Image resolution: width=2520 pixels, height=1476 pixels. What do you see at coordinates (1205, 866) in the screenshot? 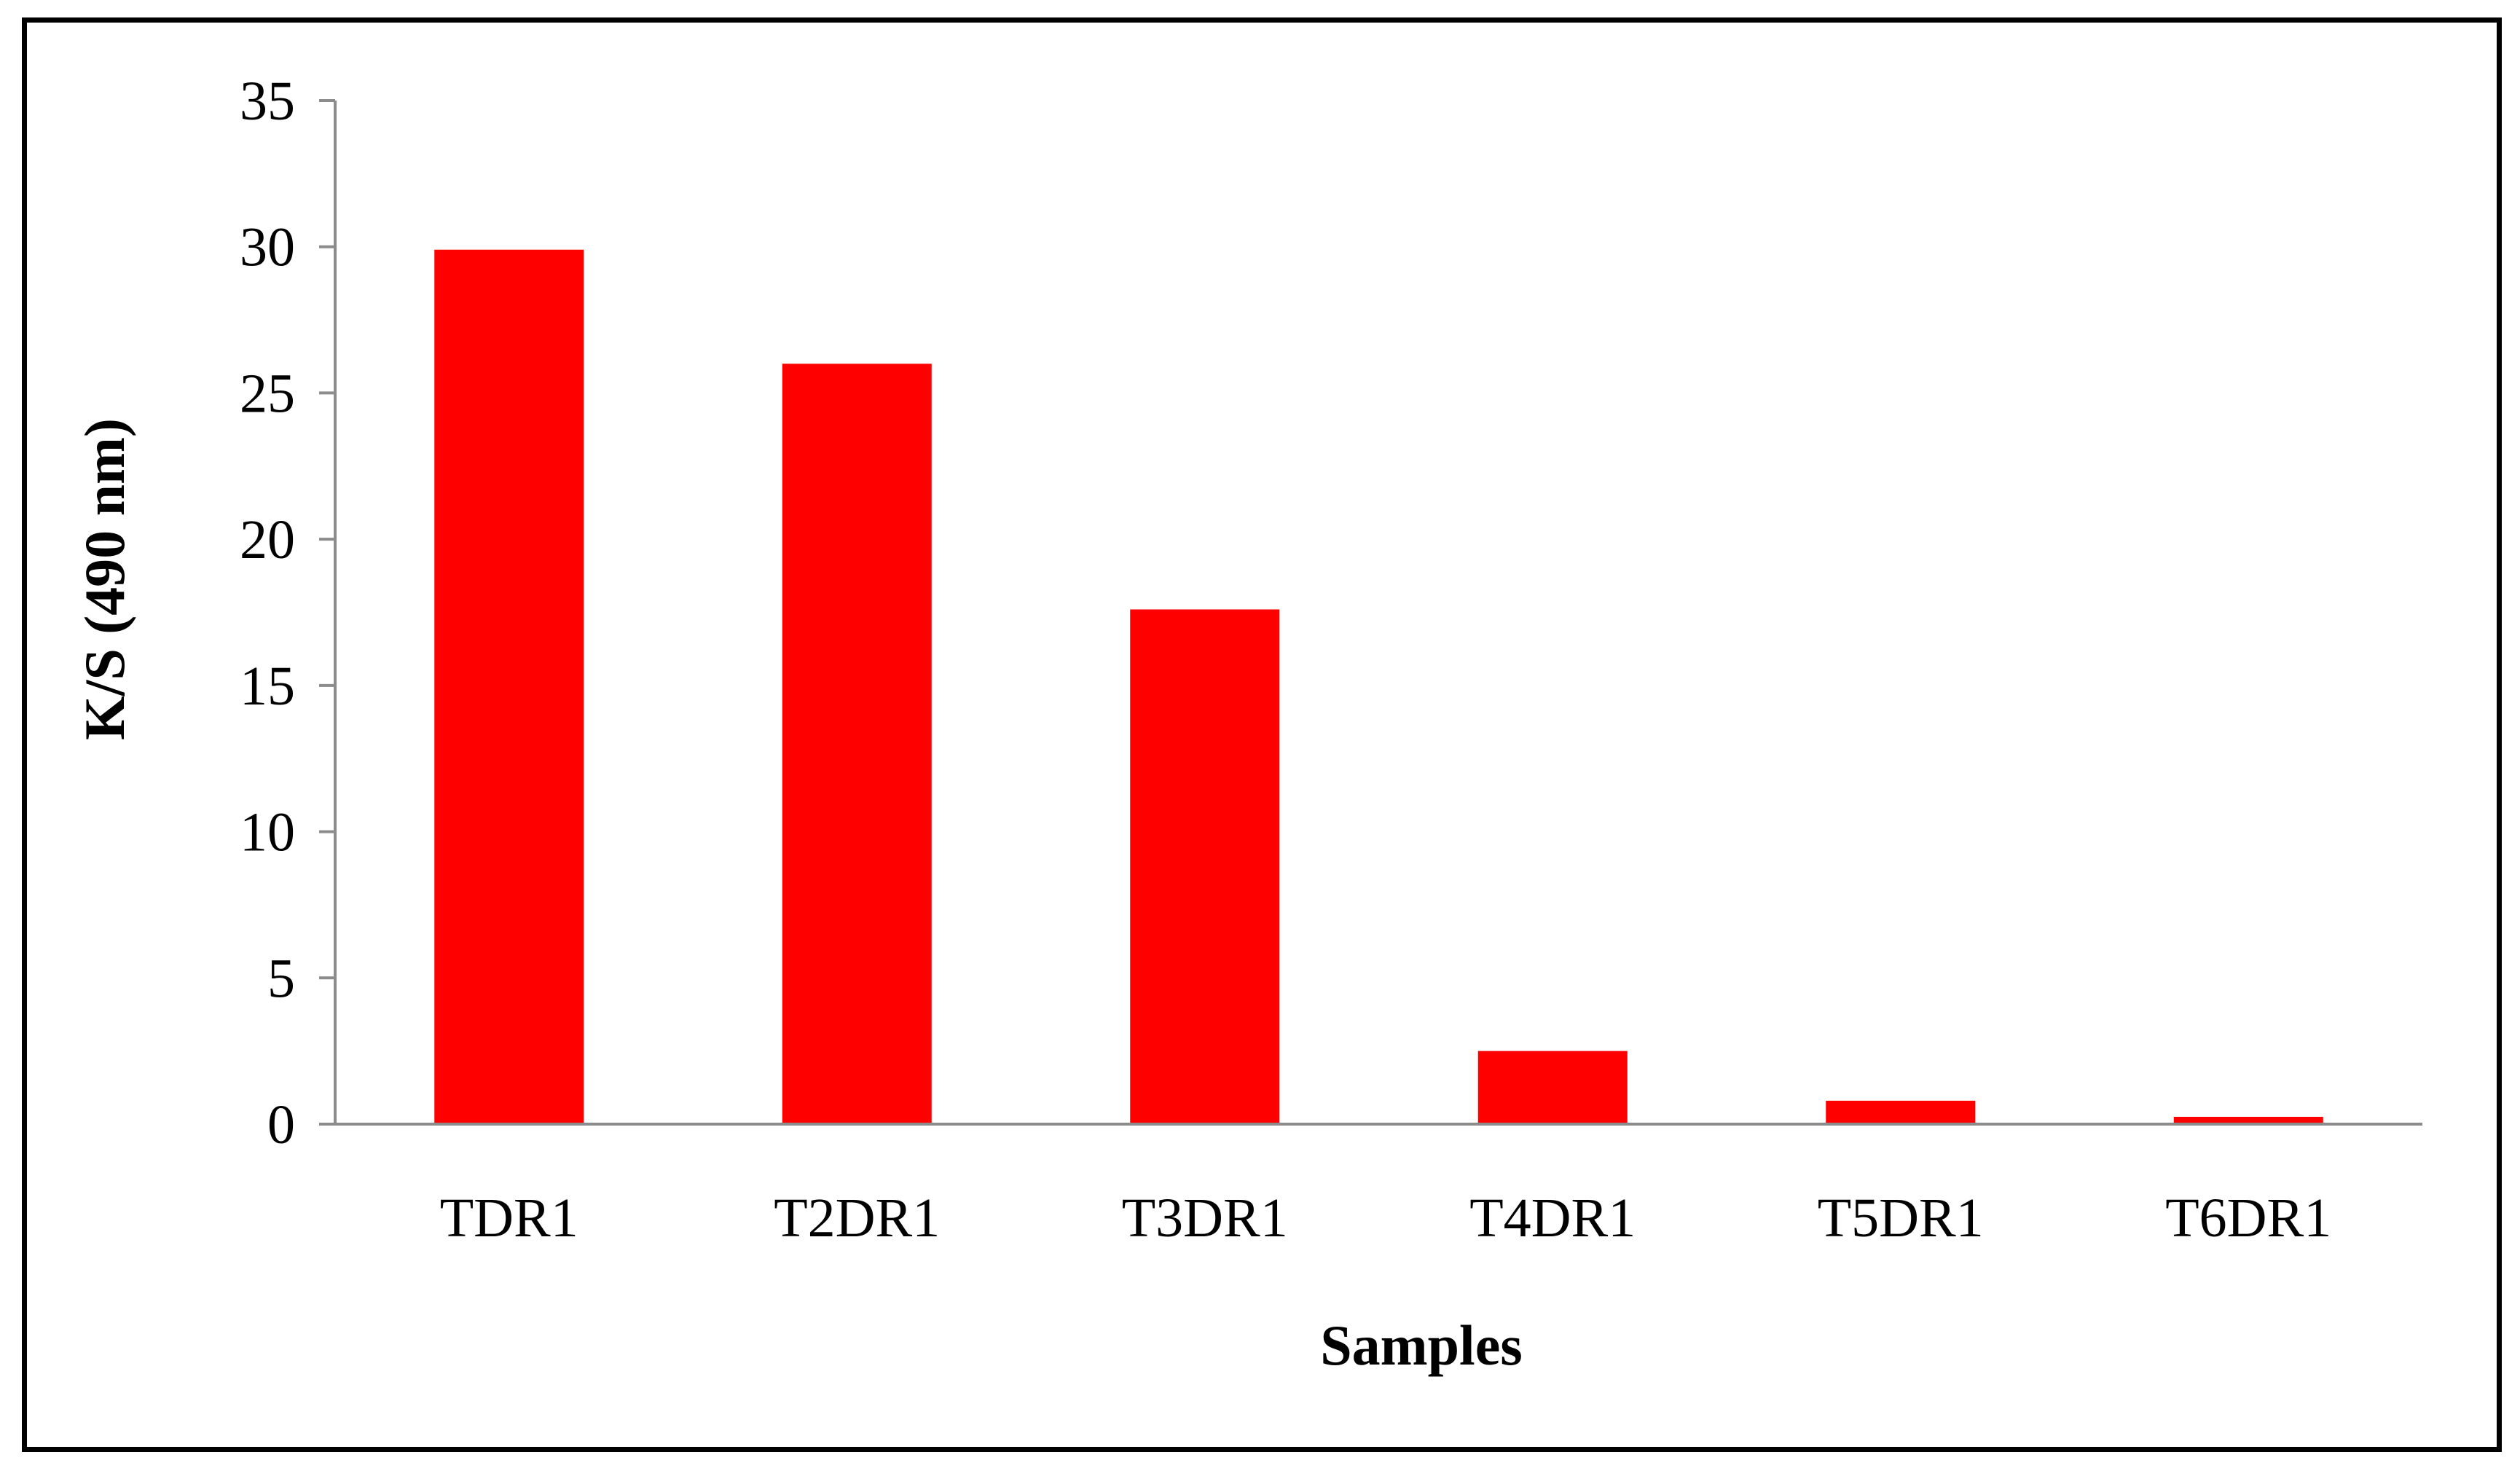
I see `bar-t3dr1` at bounding box center [1205, 866].